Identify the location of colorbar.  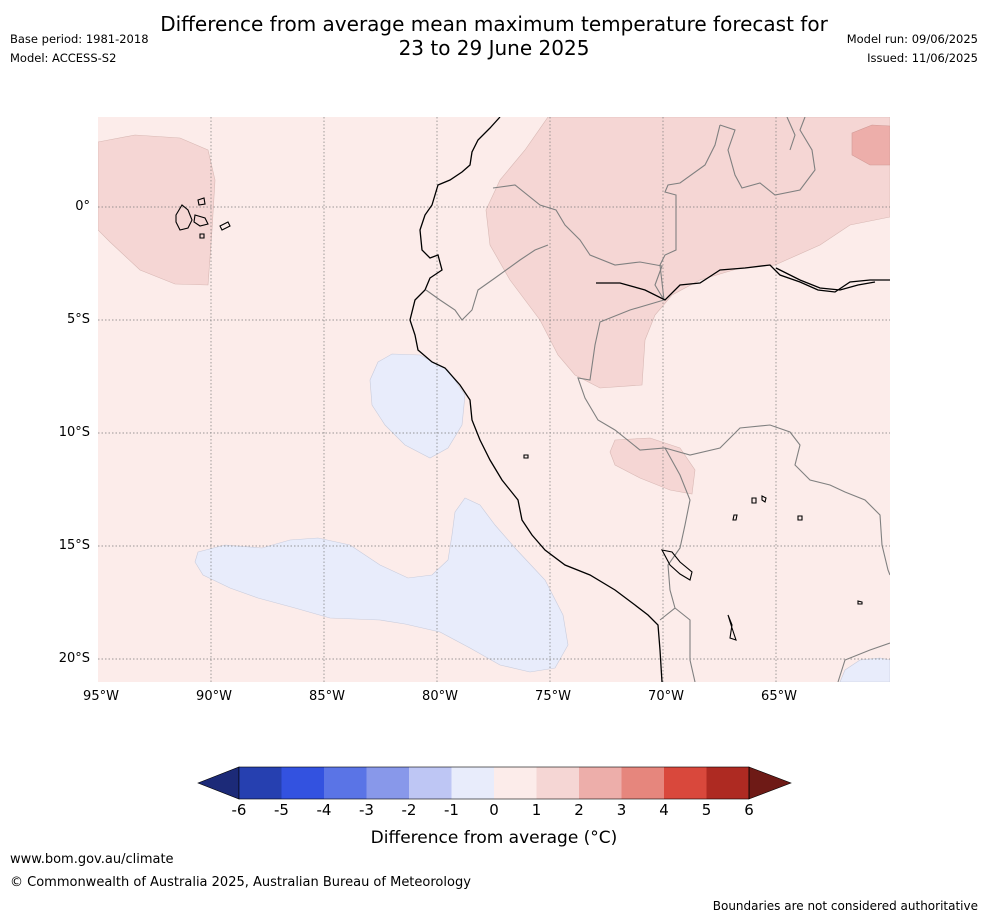
(494, 783).